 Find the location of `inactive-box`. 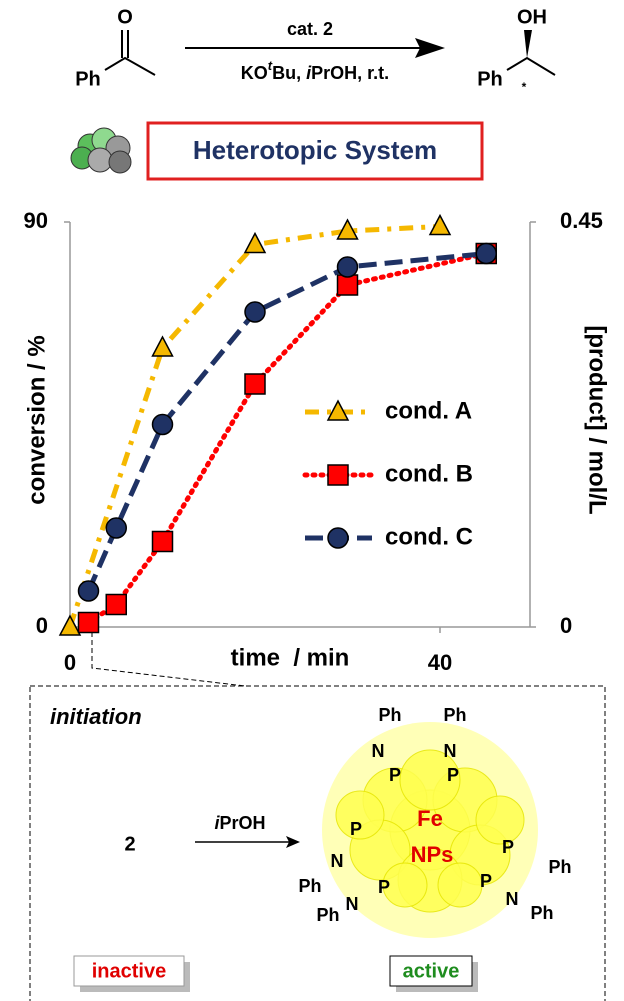

inactive-box is located at coordinates (129, 971).